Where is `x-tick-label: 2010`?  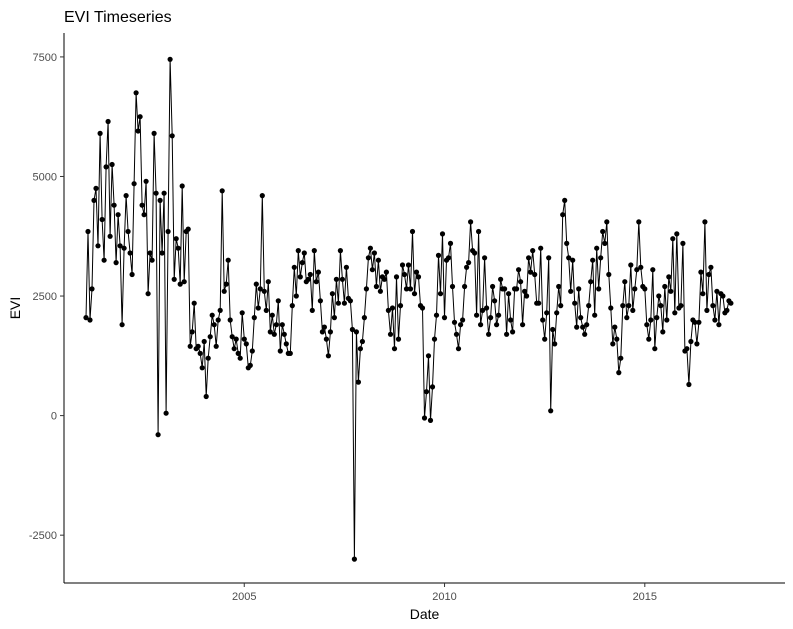
x-tick-label: 2010 is located at coordinates (444, 597).